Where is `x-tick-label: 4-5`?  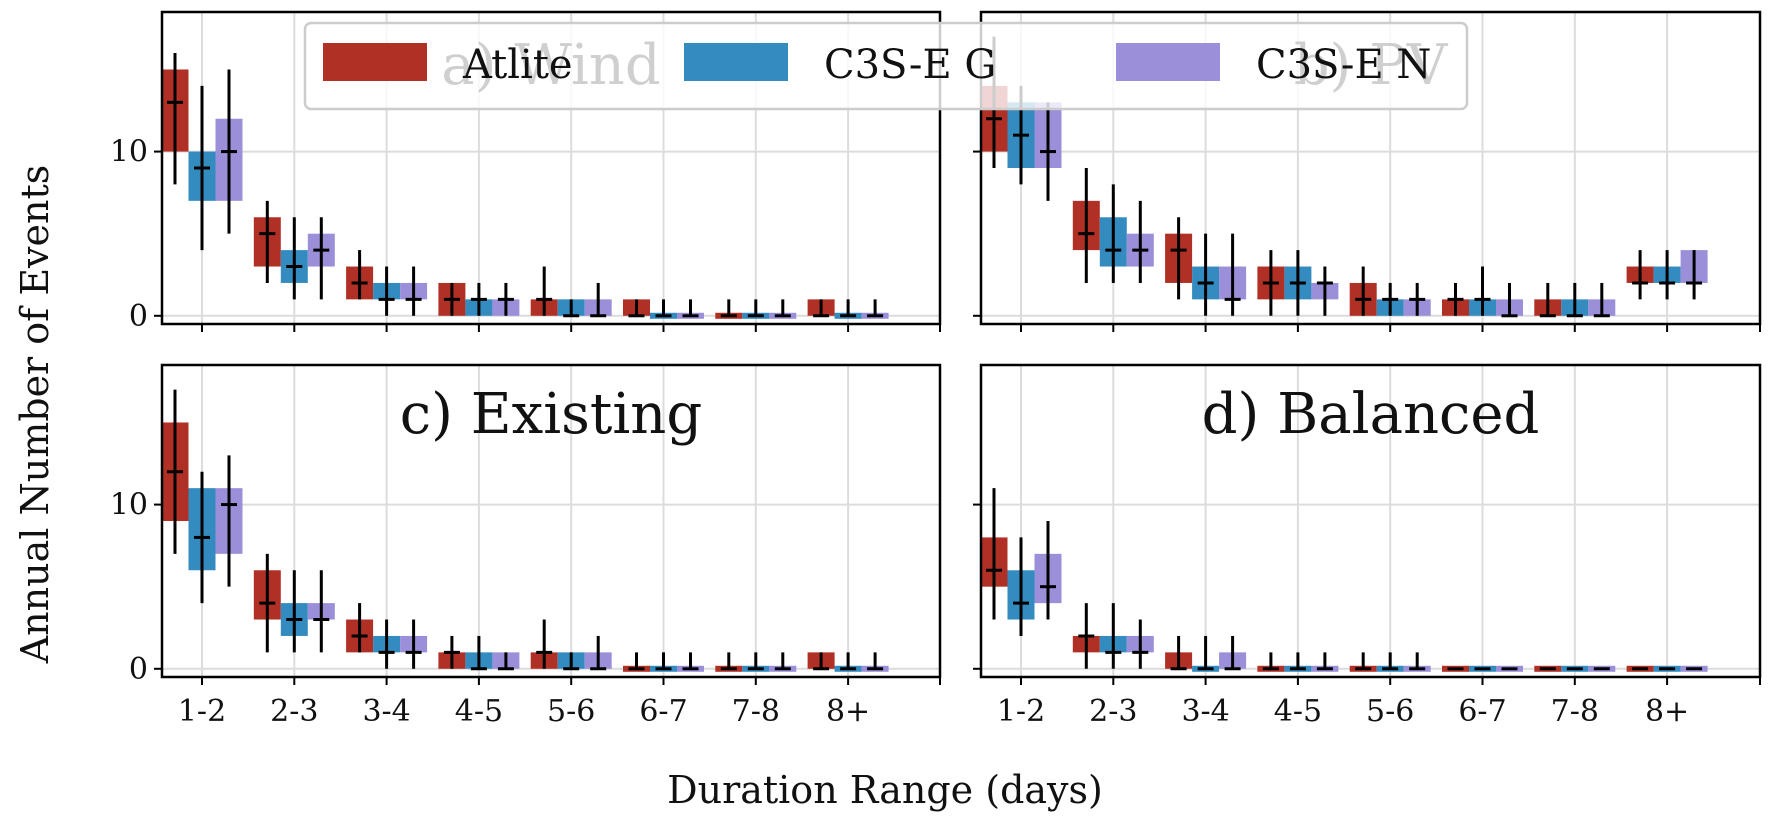
x-tick-label: 4-5 is located at coordinates (479, 711).